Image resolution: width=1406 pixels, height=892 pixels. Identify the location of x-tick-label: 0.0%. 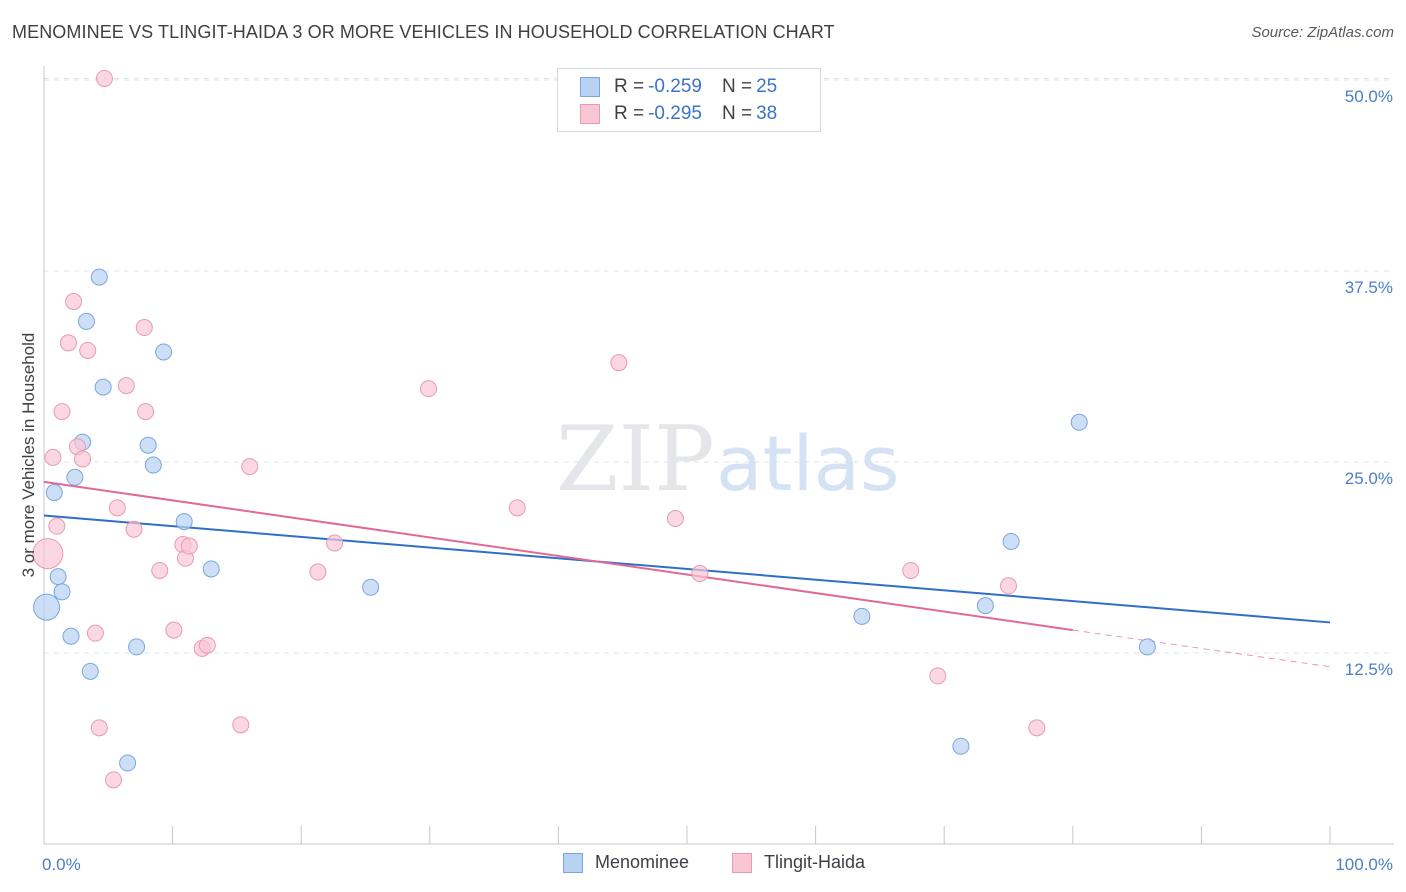
(61, 864).